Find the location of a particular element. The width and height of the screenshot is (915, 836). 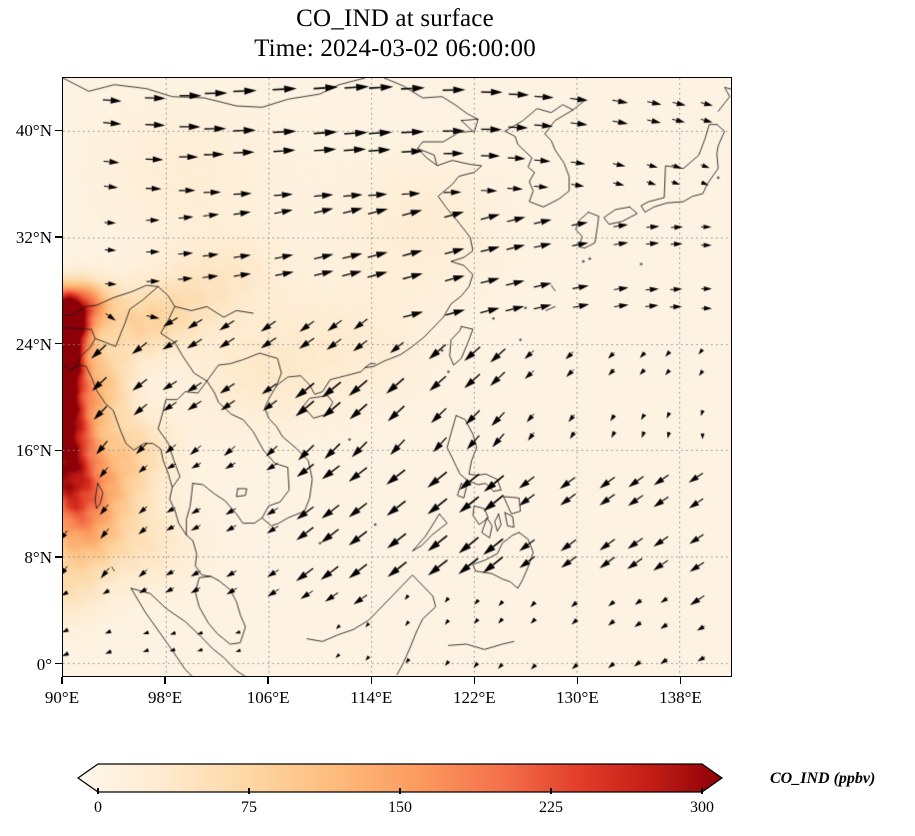

colorbar-tick-label: 300 is located at coordinates (702, 807).